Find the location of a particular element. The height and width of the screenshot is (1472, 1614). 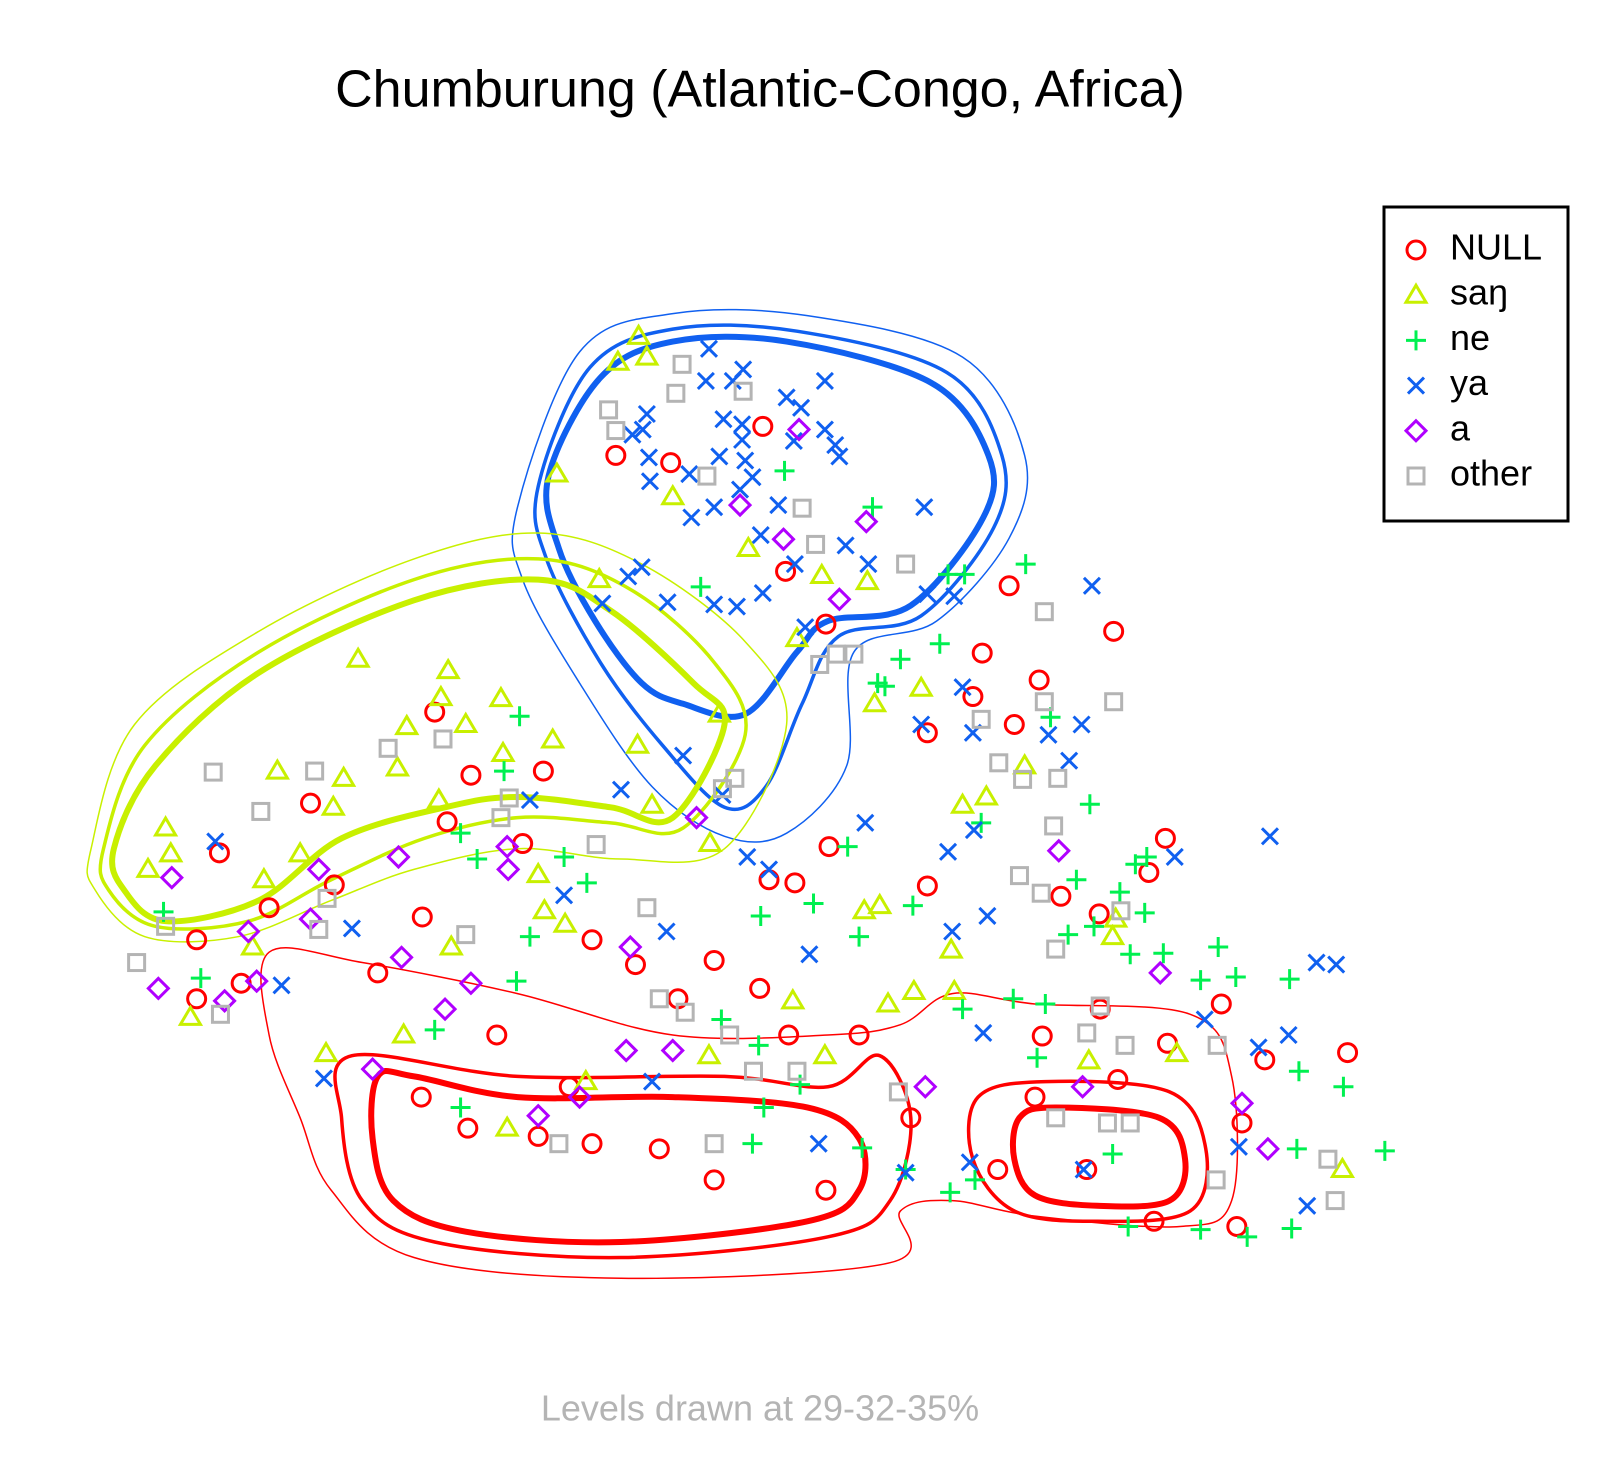

legend-label: NULL is located at coordinates (1496, 247).